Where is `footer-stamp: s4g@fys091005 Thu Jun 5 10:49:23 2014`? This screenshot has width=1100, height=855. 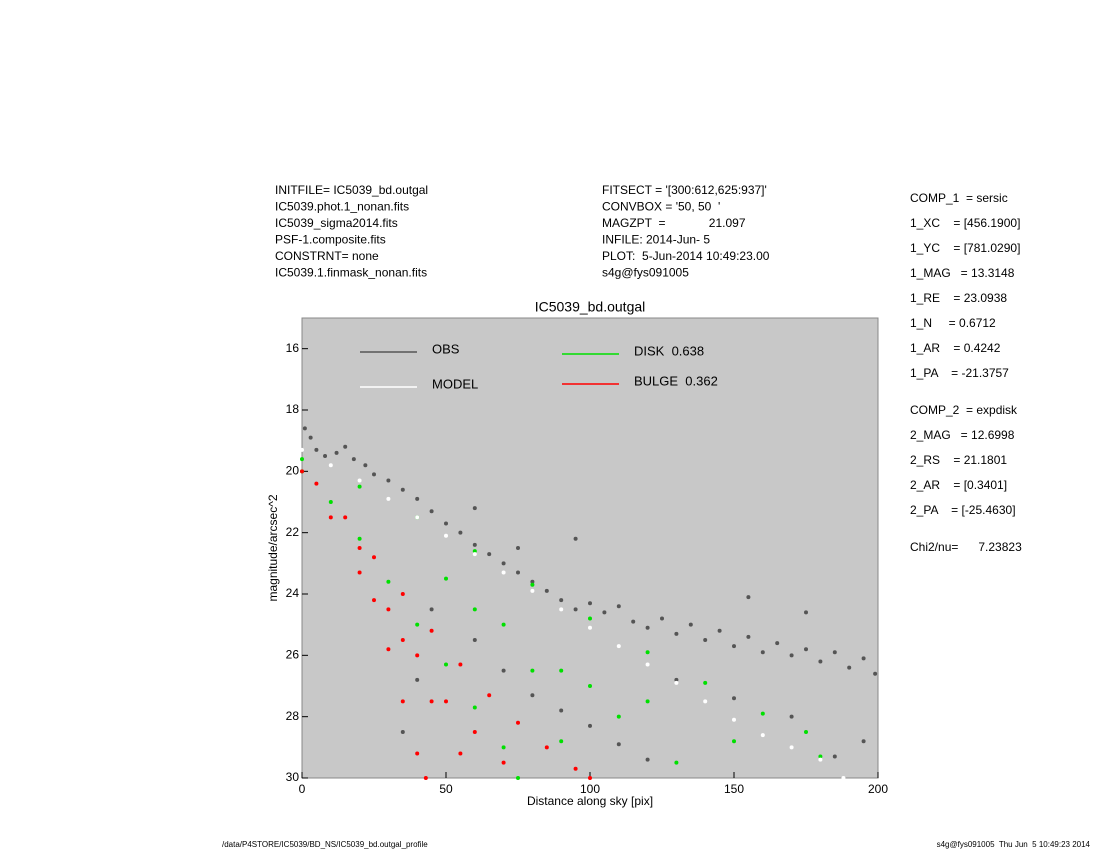
footer-stamp: s4g@fys091005 Thu Jun 5 10:49:23 2014 is located at coordinates (1014, 844).